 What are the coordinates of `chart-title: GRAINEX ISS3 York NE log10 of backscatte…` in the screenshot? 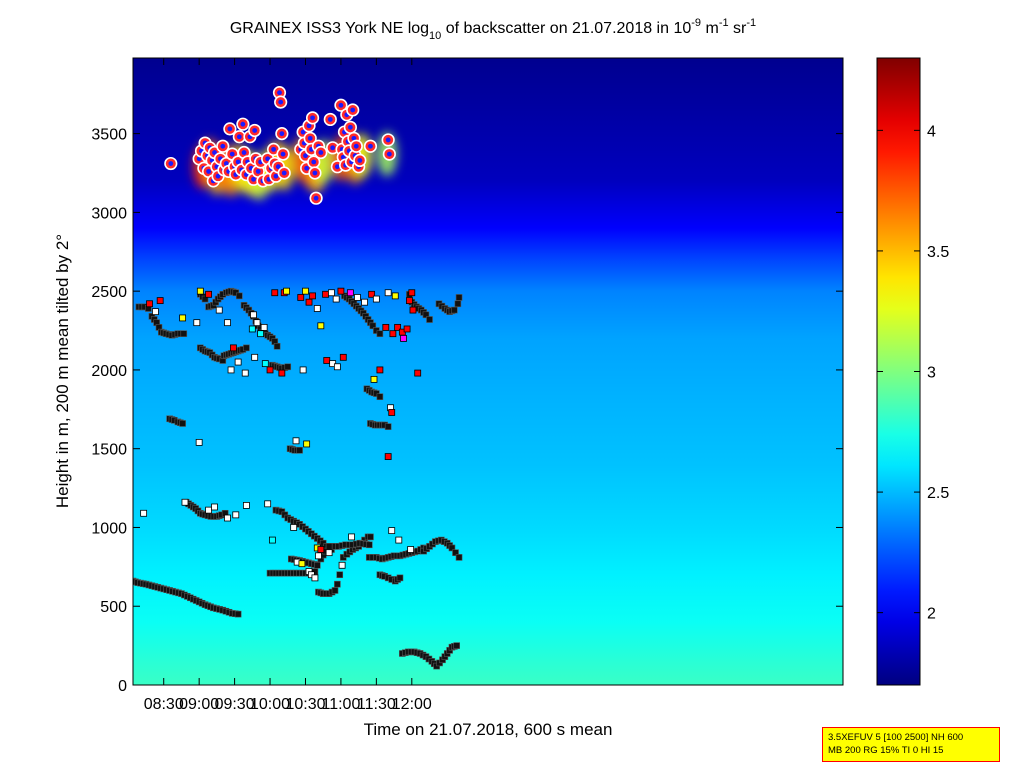 It's located at (493, 29).